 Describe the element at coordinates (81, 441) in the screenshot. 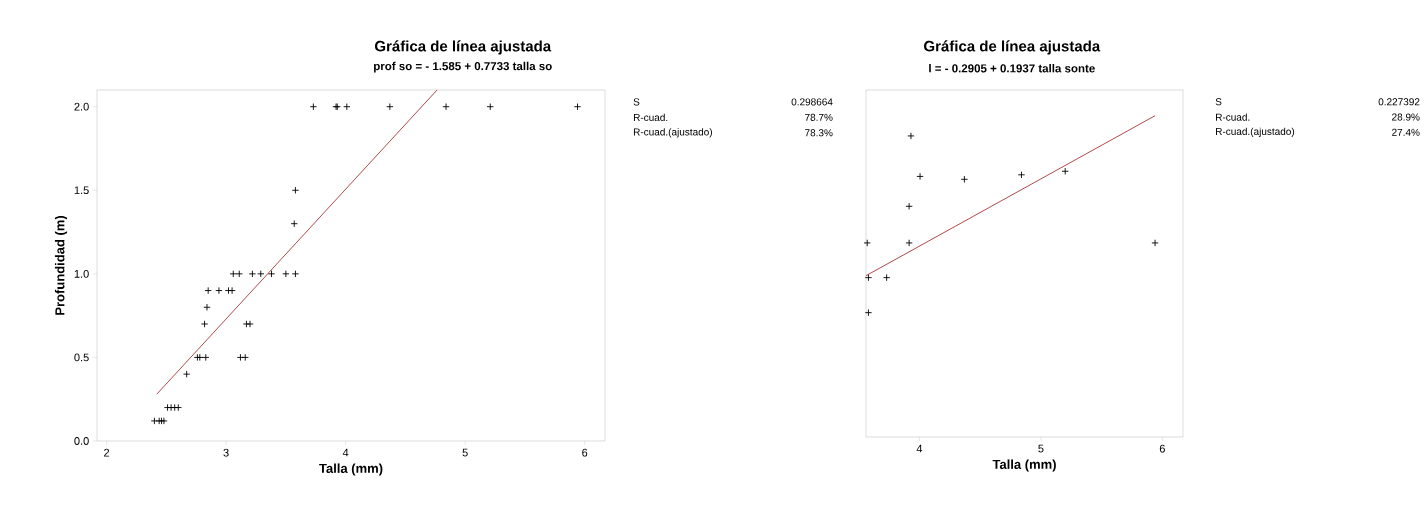

I see `y-tick-label: 0.0` at that location.